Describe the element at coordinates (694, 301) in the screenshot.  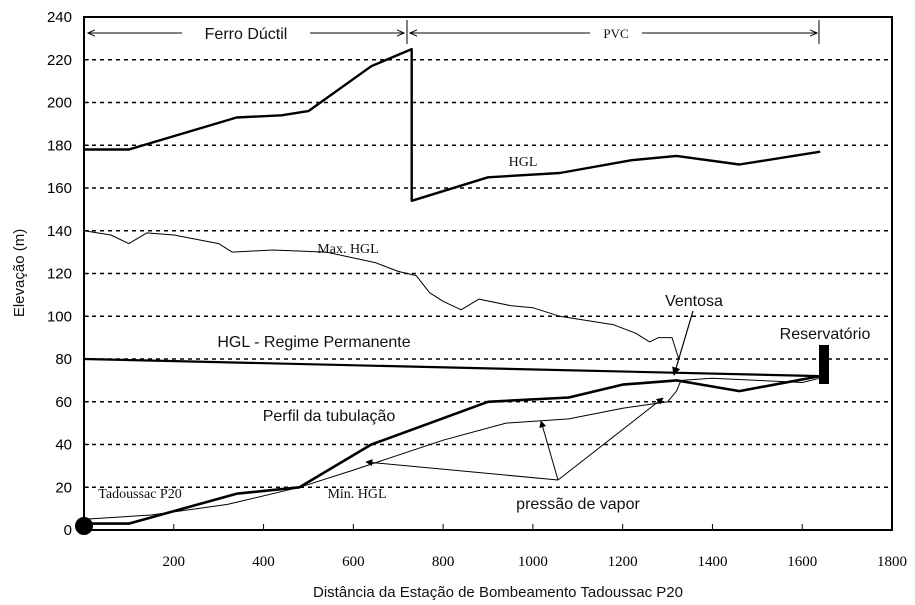
I see `ventosa-label: Ventosa` at that location.